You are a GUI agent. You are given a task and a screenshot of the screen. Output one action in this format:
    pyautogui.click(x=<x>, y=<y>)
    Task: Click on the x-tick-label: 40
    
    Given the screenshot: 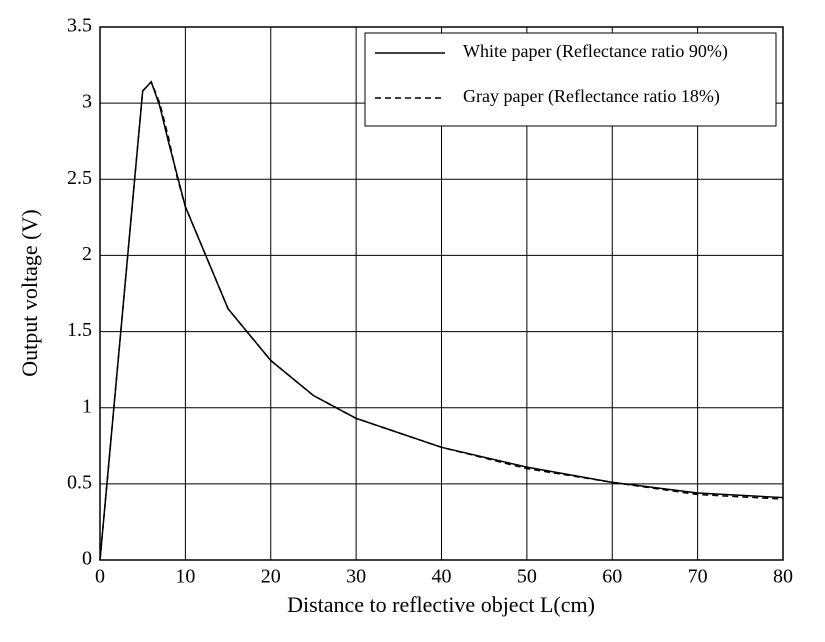 What is the action you would take?
    pyautogui.click(x=442, y=577)
    